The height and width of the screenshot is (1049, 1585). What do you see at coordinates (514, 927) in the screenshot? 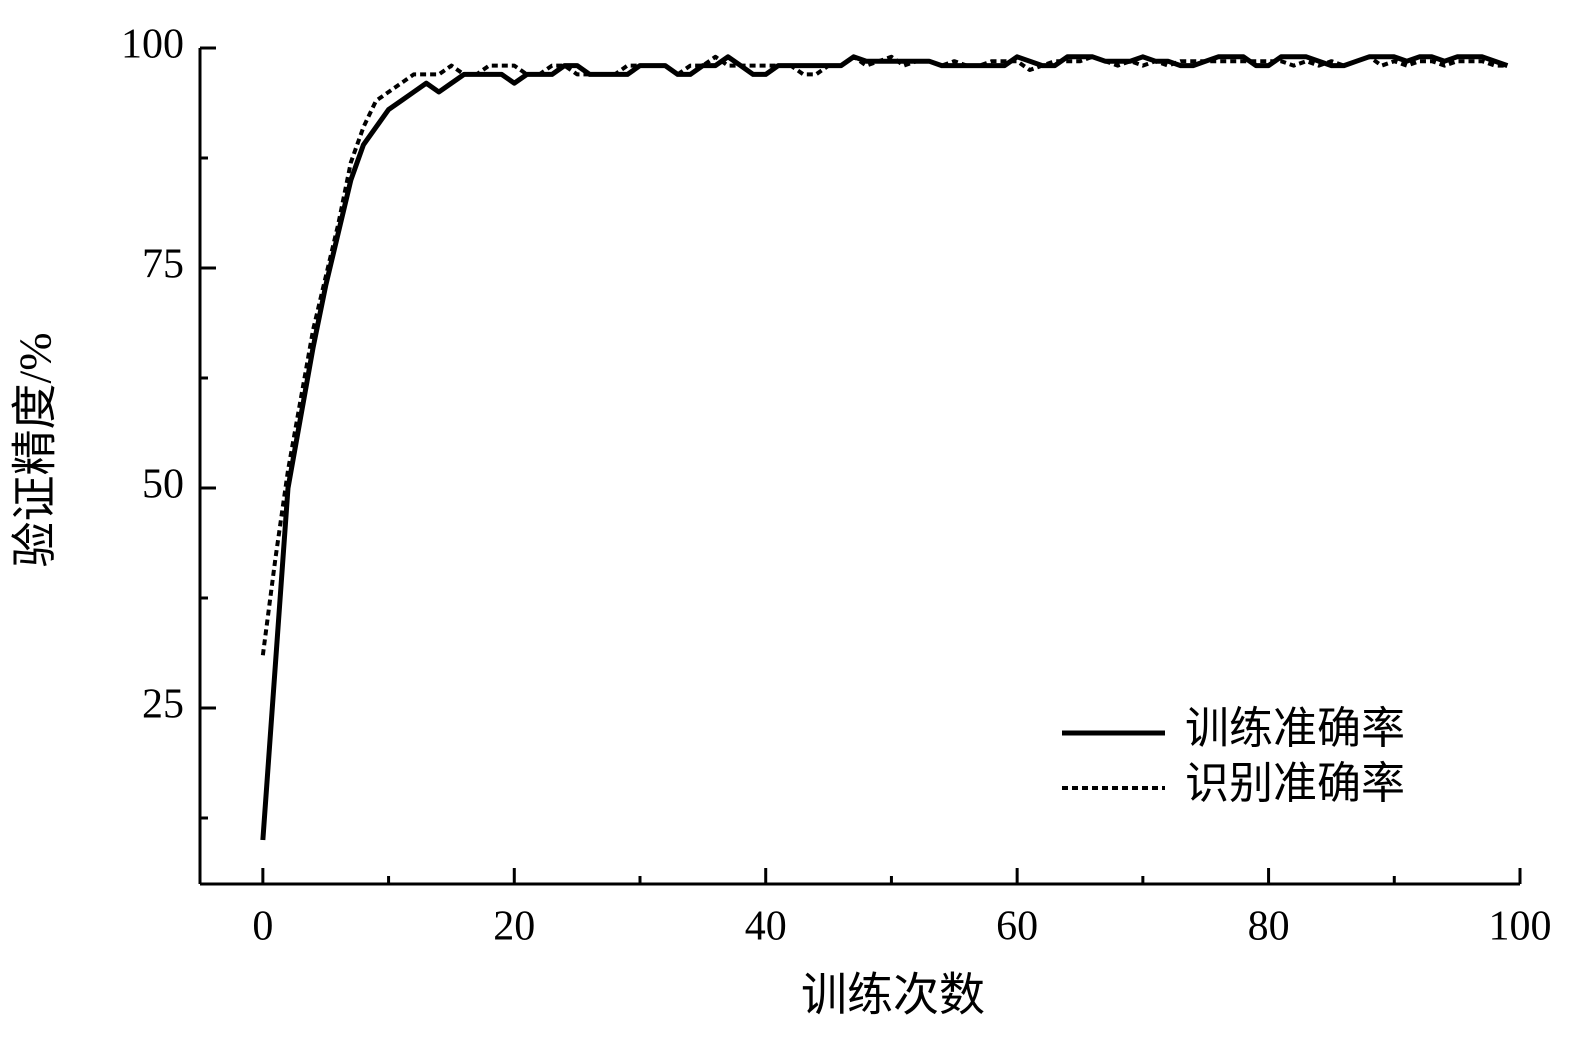
I see `x-tick-label: 20` at bounding box center [514, 927].